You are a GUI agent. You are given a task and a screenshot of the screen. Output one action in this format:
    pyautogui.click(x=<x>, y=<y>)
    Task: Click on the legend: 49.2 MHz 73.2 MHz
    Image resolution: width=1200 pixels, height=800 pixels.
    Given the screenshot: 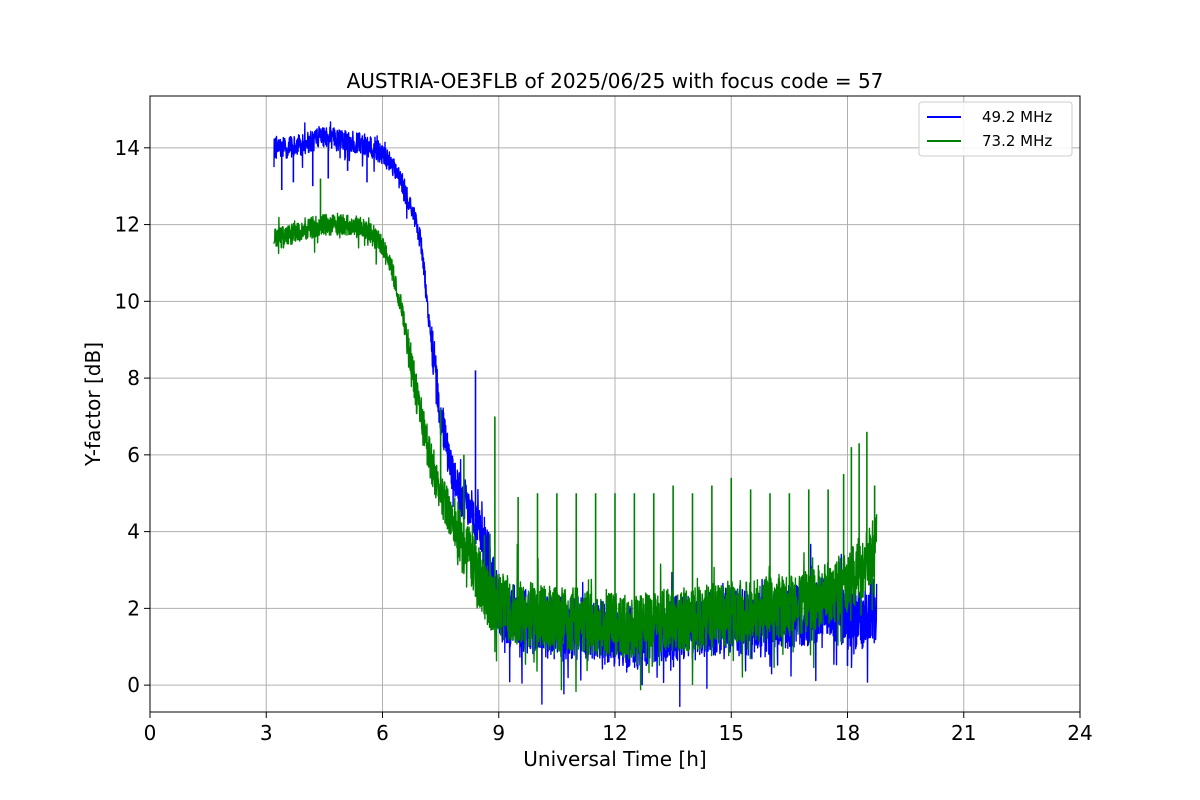 What is the action you would take?
    pyautogui.click(x=995, y=129)
    